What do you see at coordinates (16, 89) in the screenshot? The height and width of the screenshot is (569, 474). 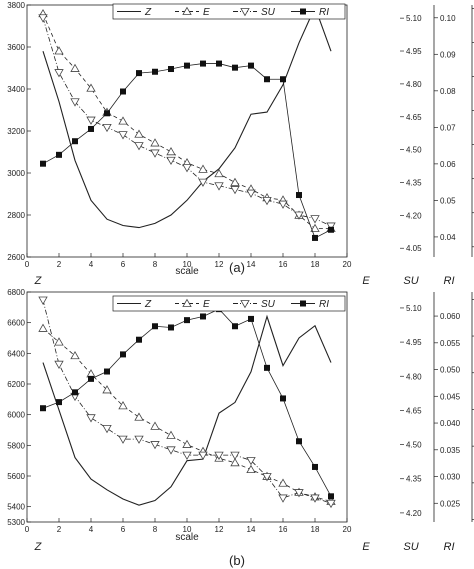 I see `y-tick-label-z: 3400` at bounding box center [16, 89].